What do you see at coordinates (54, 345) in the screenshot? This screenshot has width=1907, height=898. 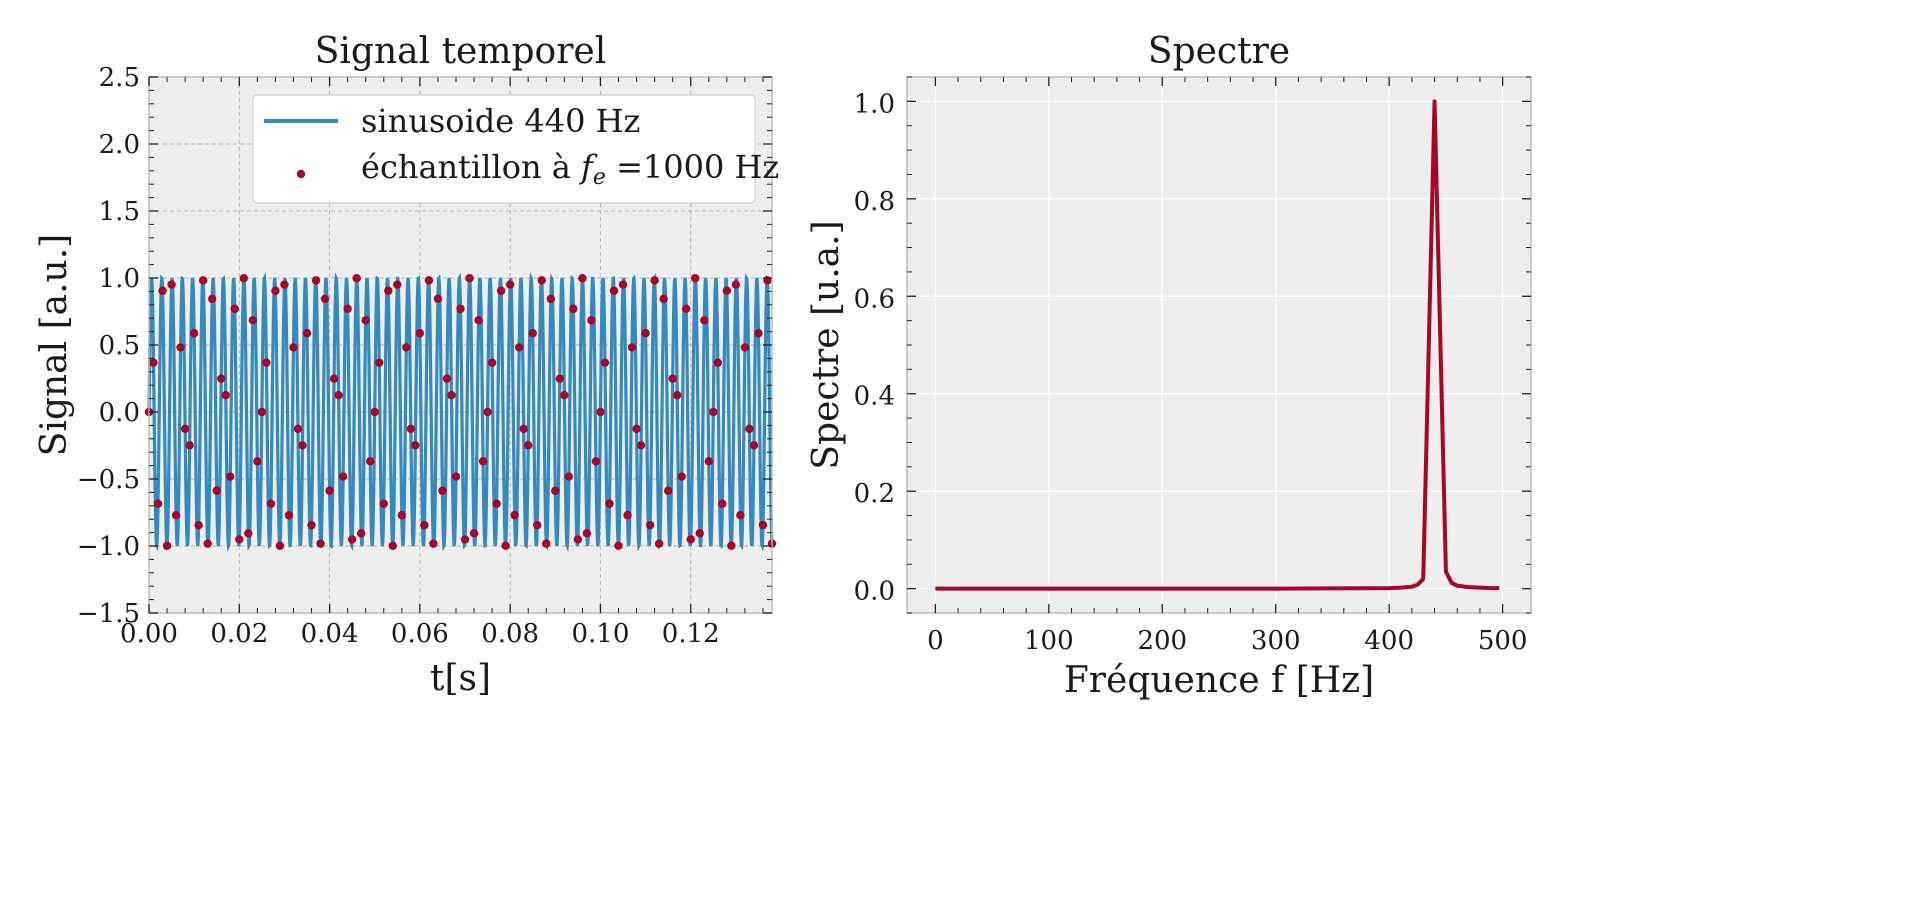 I see `left-y-axis-label: Signal [a.u.]` at bounding box center [54, 345].